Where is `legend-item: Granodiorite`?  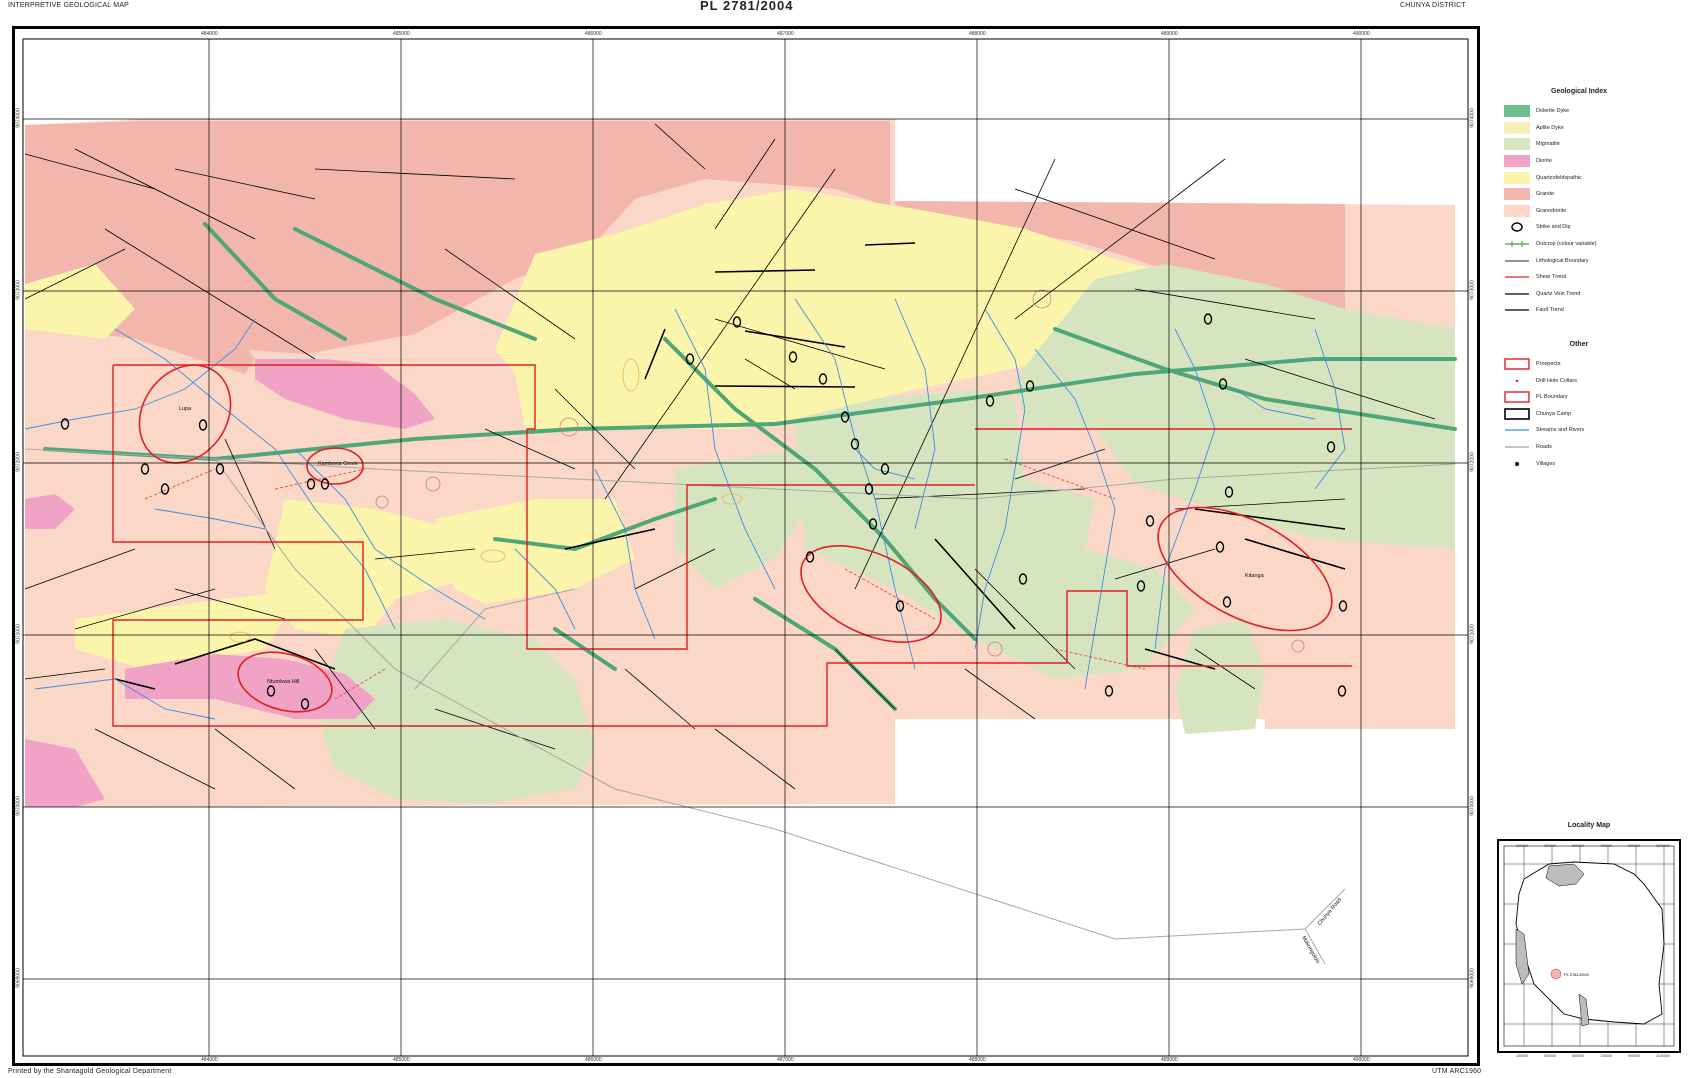 legend-item: Granodiorite is located at coordinates (1594, 211).